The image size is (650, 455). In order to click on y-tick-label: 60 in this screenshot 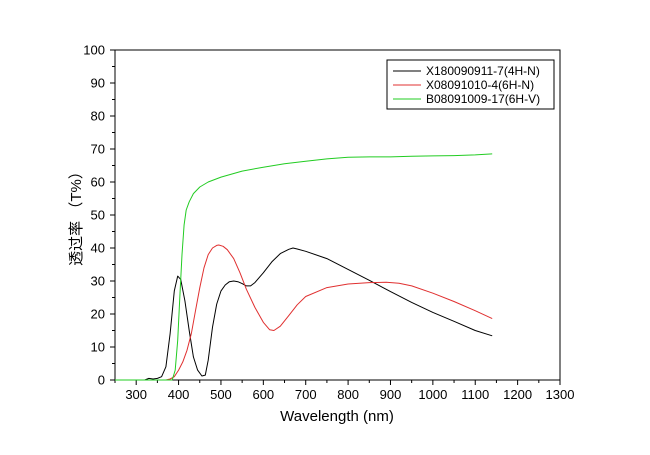, I will do `click(98, 182)`.